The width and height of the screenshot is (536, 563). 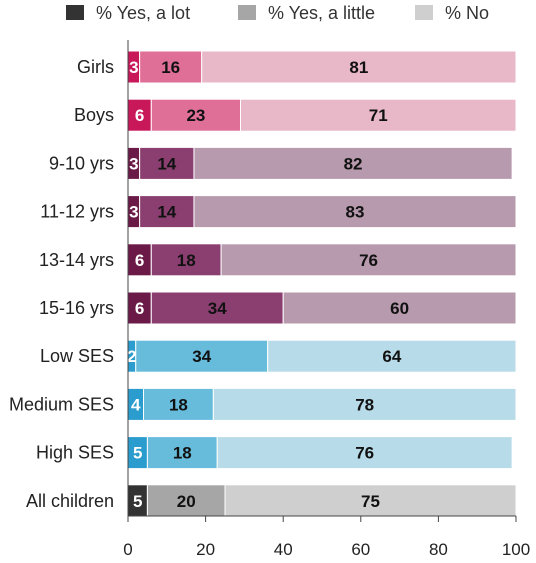 I want to click on category-label: Medium SES, so click(x=61, y=404).